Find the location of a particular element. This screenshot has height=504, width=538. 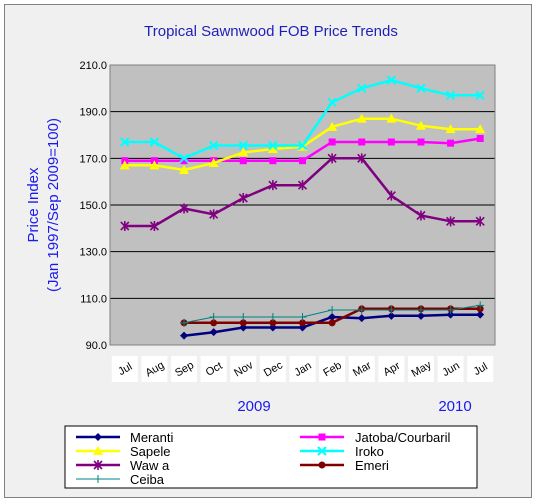

x-axis: Jul Aug Sep Oct Nov Dec Jan Feb Mar Apr May Jun Jul is located at coordinates (302, 369).